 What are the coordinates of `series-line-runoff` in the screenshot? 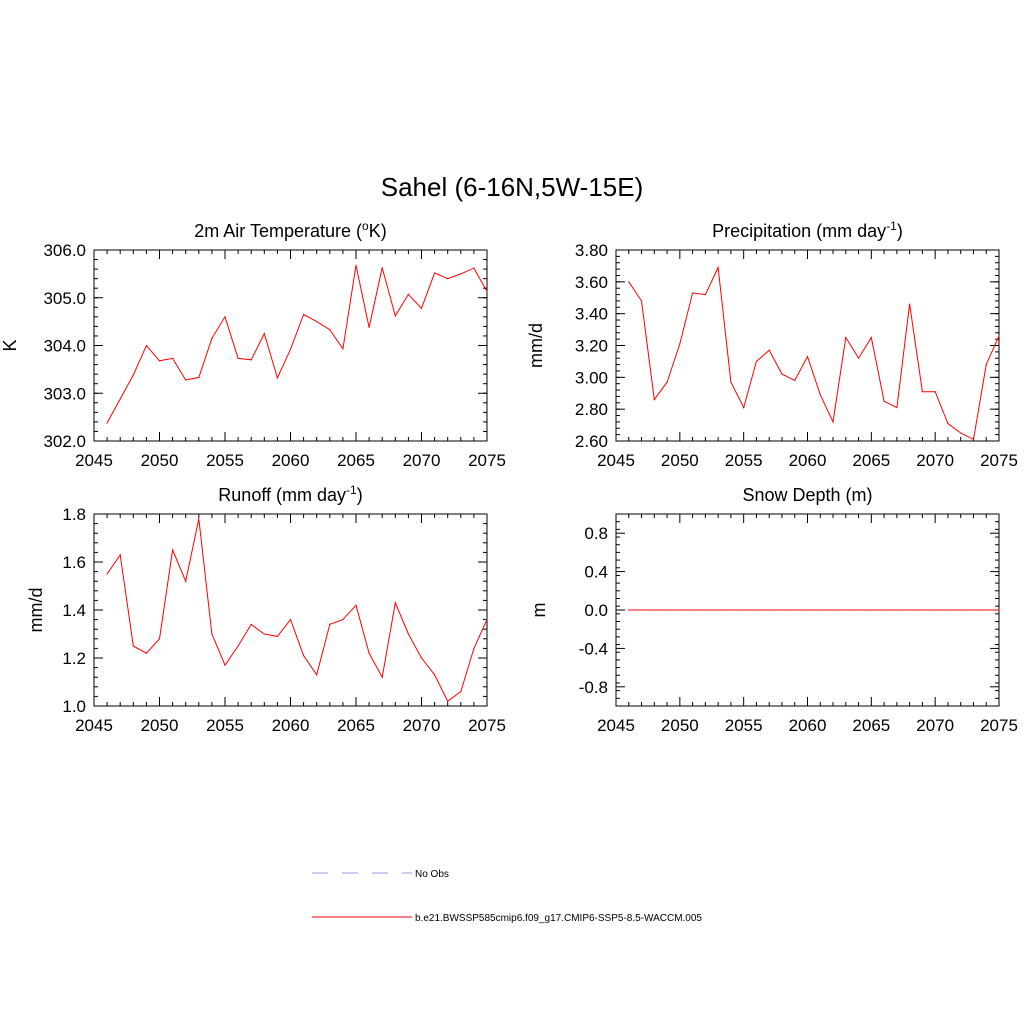 It's located at (297, 610).